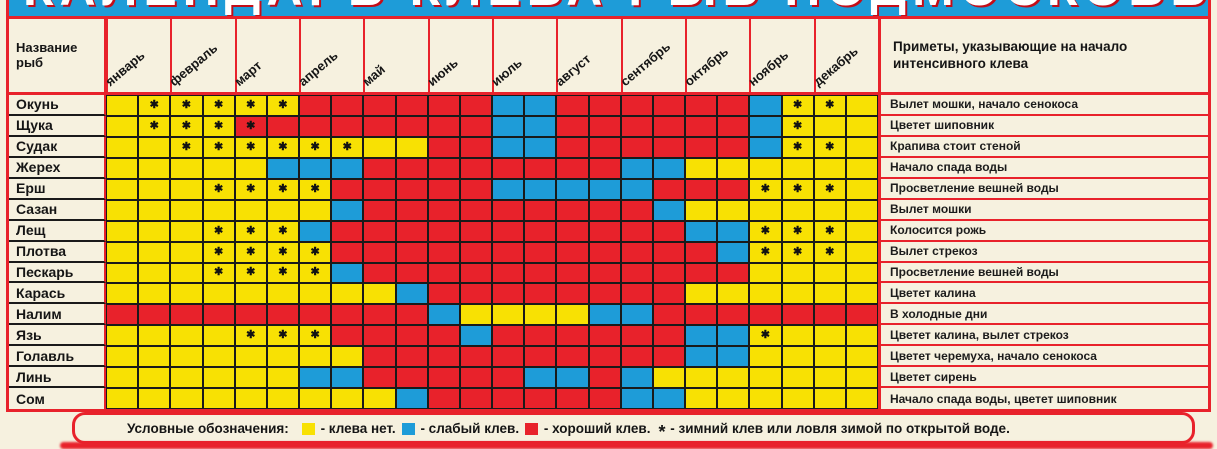  Describe the element at coordinates (408, 428) in the screenshot. I see `legend-swatch-blue` at that location.